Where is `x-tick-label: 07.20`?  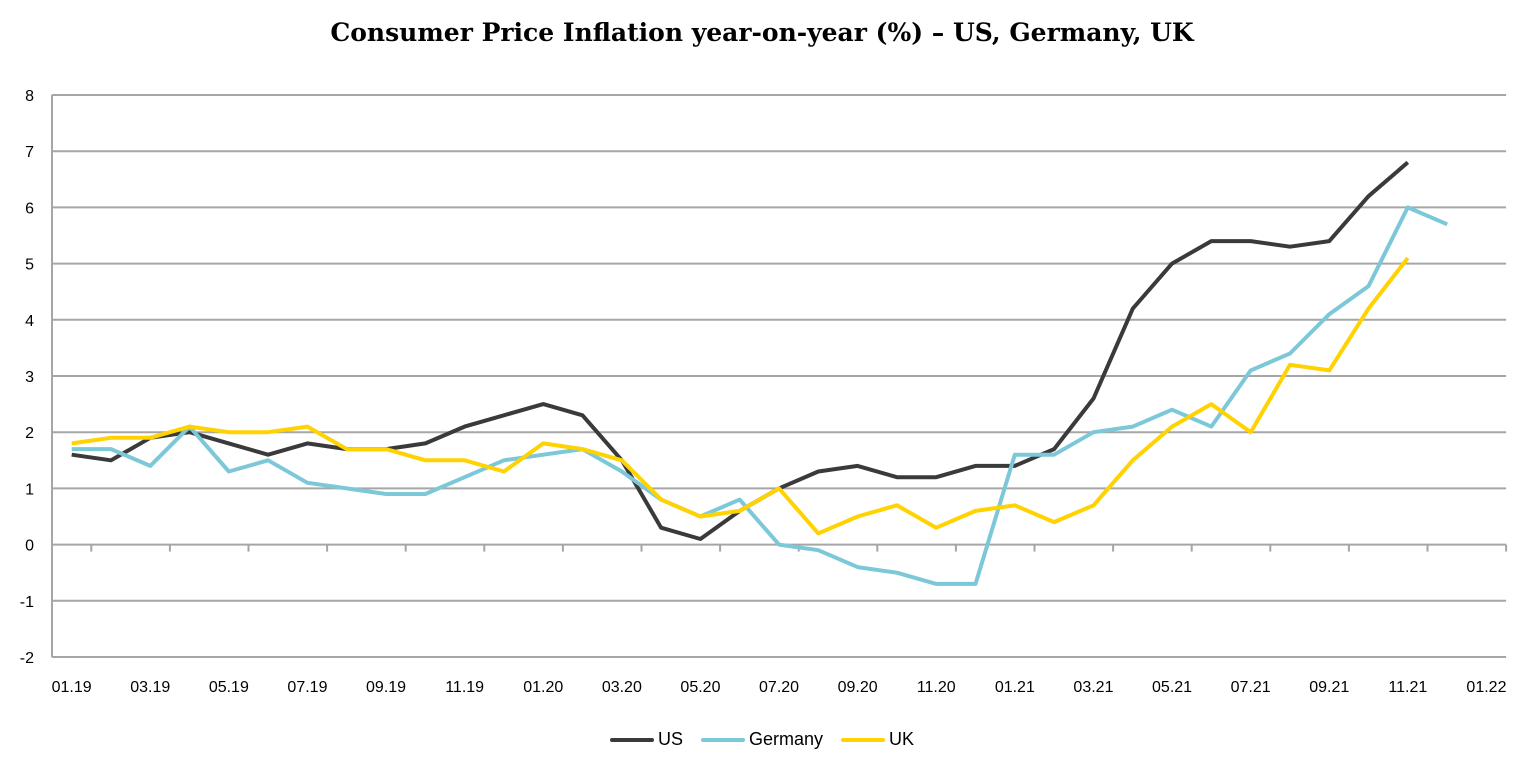
x-tick-label: 07.20 is located at coordinates (779, 687).